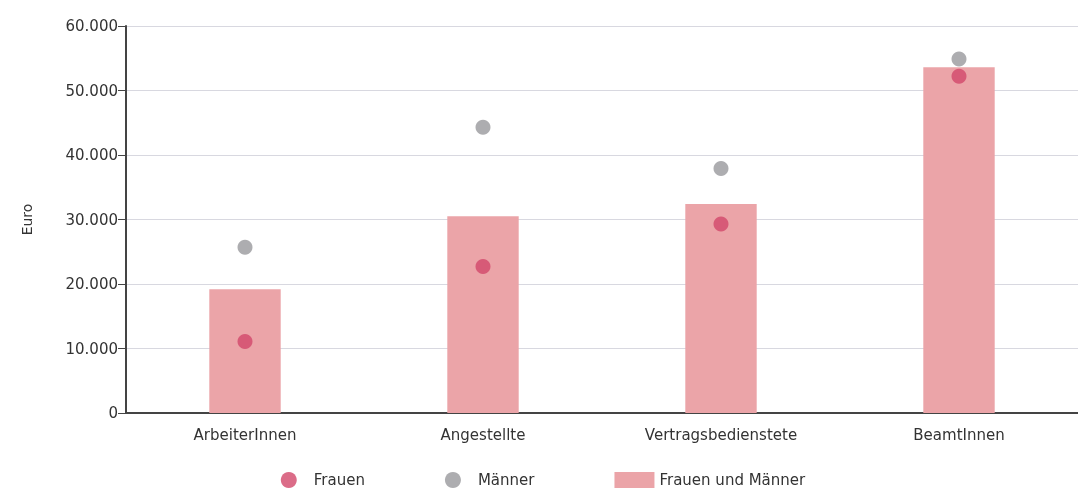 This screenshot has height=501, width=1087. What do you see at coordinates (245, 434) in the screenshot?
I see `x-tick-label: ArbeiterInnen` at bounding box center [245, 434].